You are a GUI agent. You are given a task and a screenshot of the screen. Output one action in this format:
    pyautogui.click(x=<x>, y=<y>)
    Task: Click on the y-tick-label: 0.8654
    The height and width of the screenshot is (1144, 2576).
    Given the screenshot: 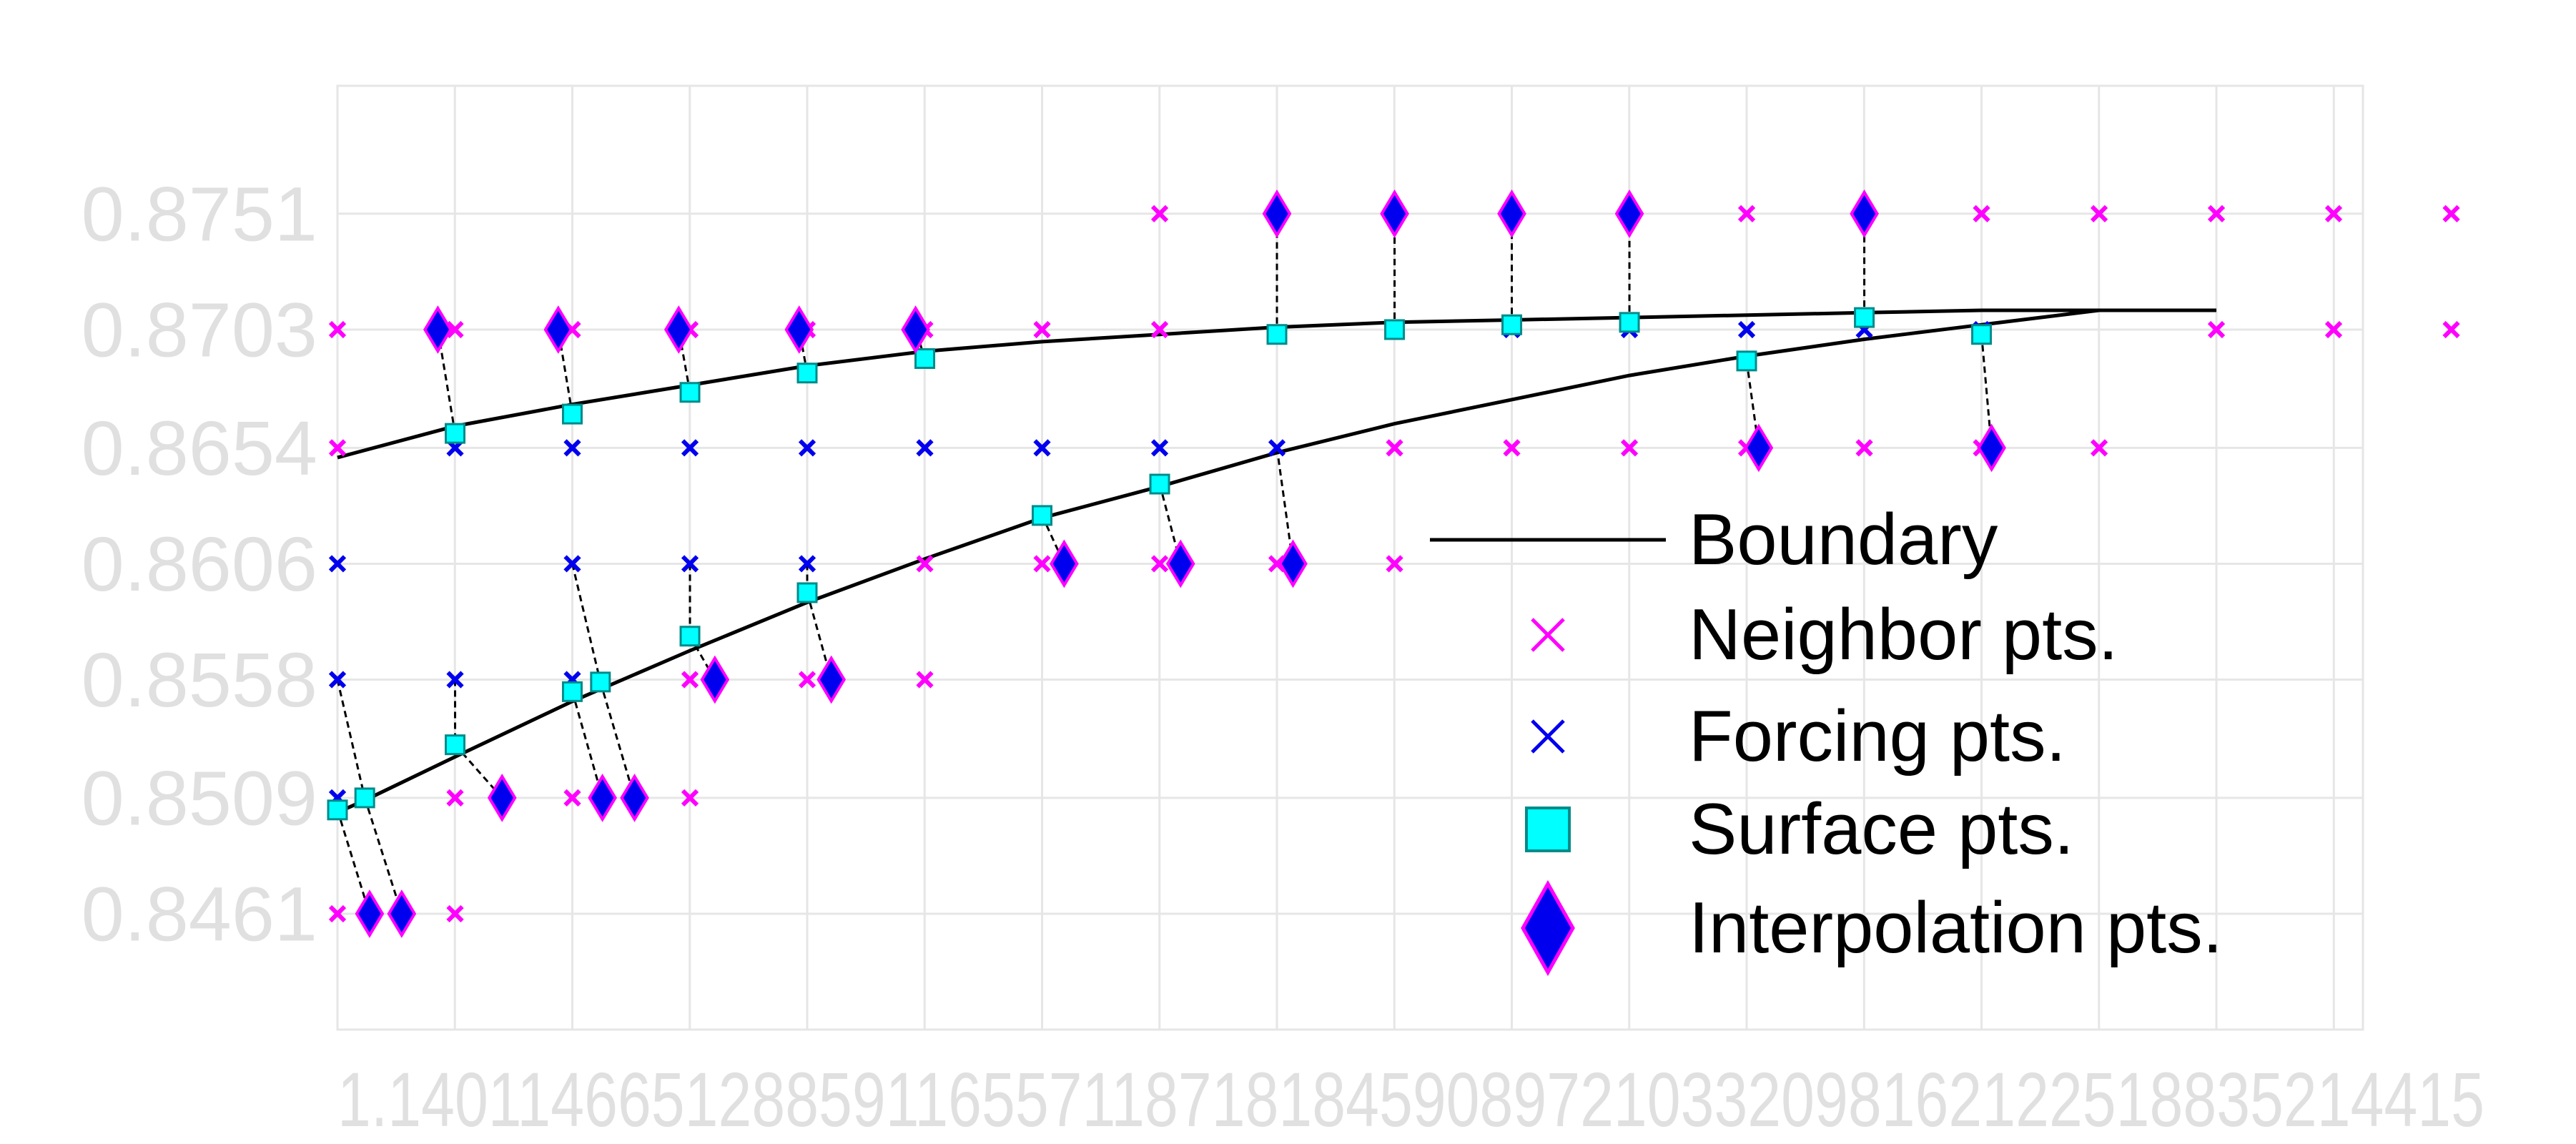 What is the action you would take?
    pyautogui.click(x=199, y=448)
    